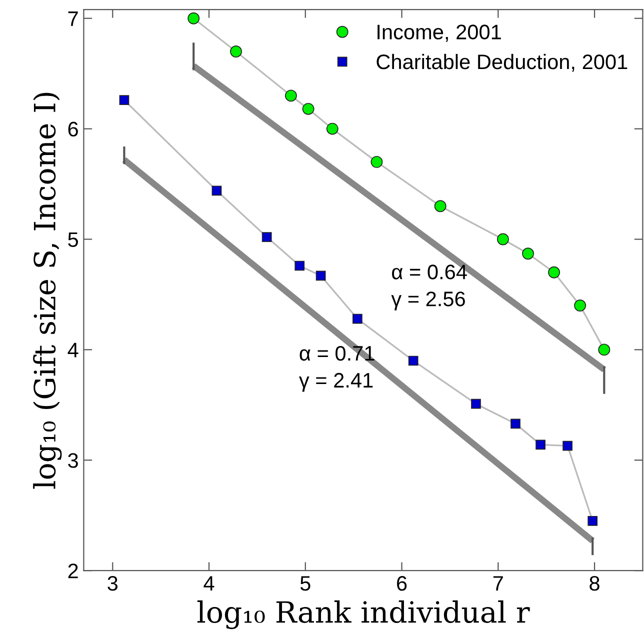  Describe the element at coordinates (73, 19) in the screenshot. I see `y-tick-label: 7` at that location.